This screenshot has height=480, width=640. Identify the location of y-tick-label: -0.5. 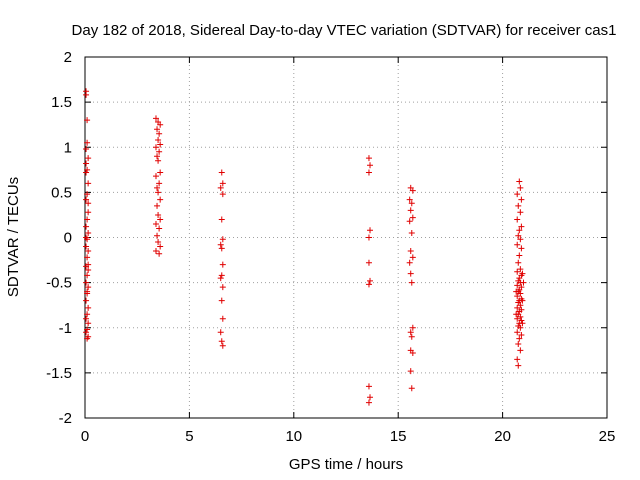
(59, 283).